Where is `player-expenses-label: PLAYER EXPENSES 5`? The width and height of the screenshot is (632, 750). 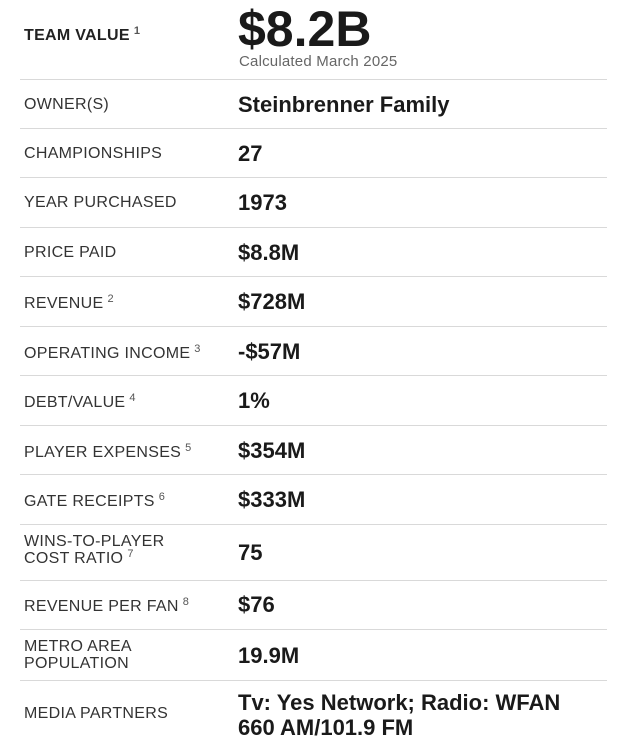 player-expenses-label: PLAYER EXPENSES 5 is located at coordinates (108, 451).